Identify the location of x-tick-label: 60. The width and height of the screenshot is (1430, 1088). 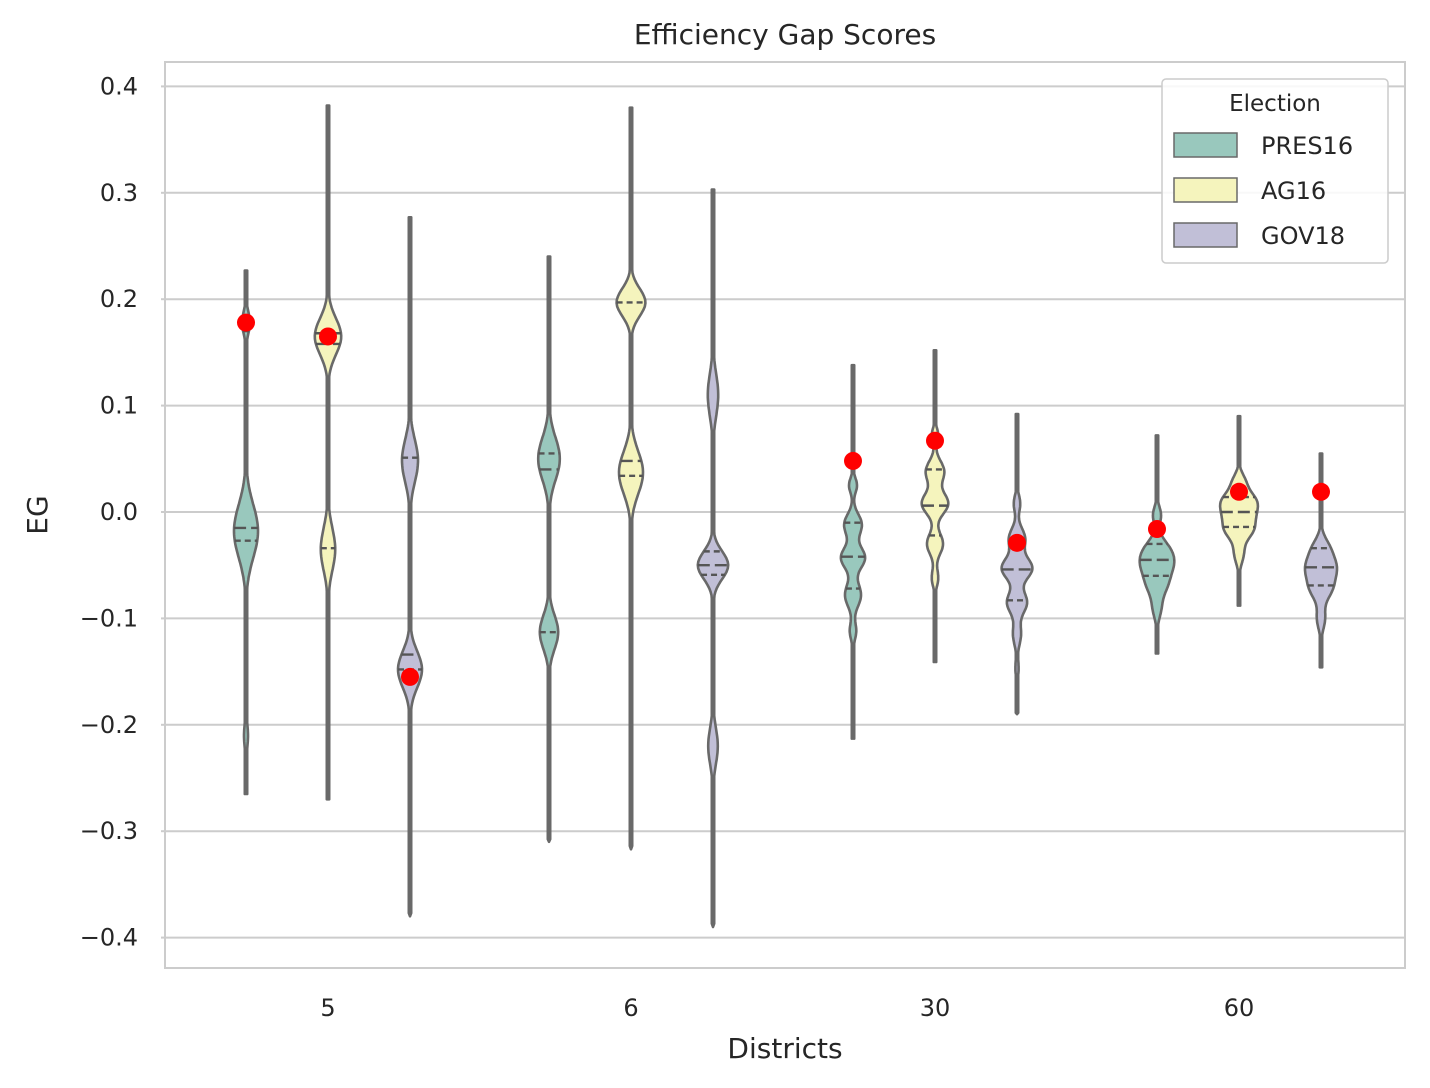
(1239, 1008).